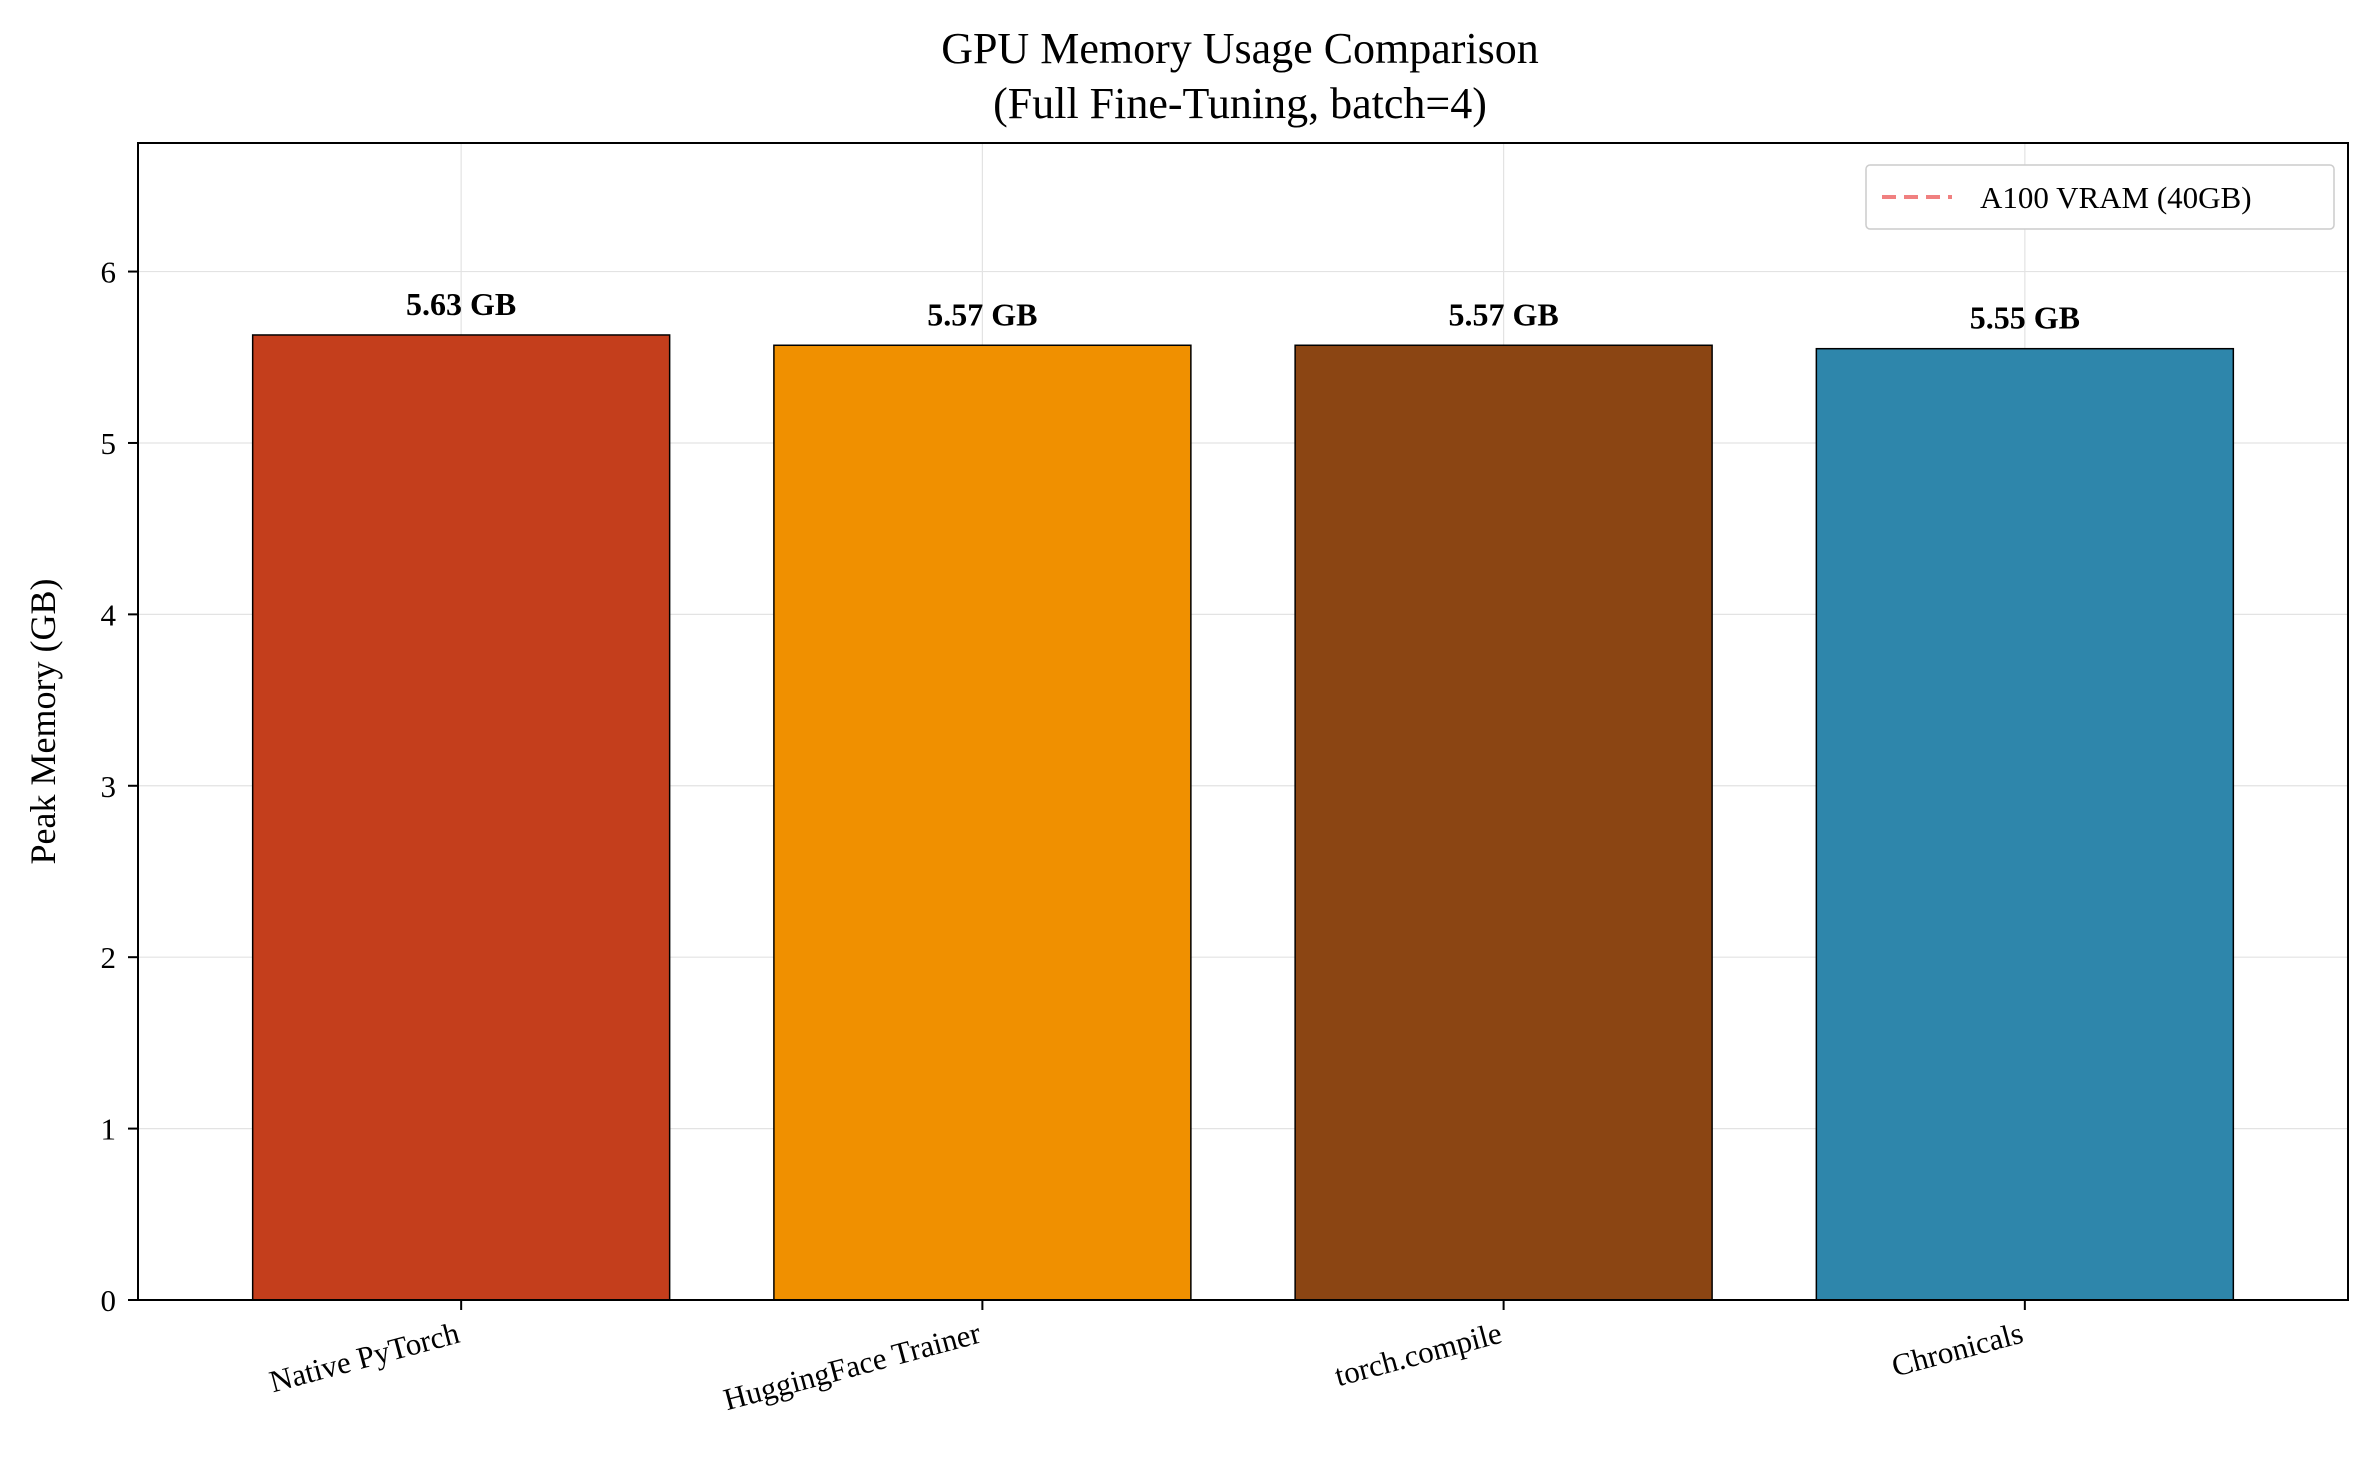 The height and width of the screenshot is (1475, 2370). What do you see at coordinates (461, 304) in the screenshot?
I see `bar-value-label-0: 5.63 GB` at bounding box center [461, 304].